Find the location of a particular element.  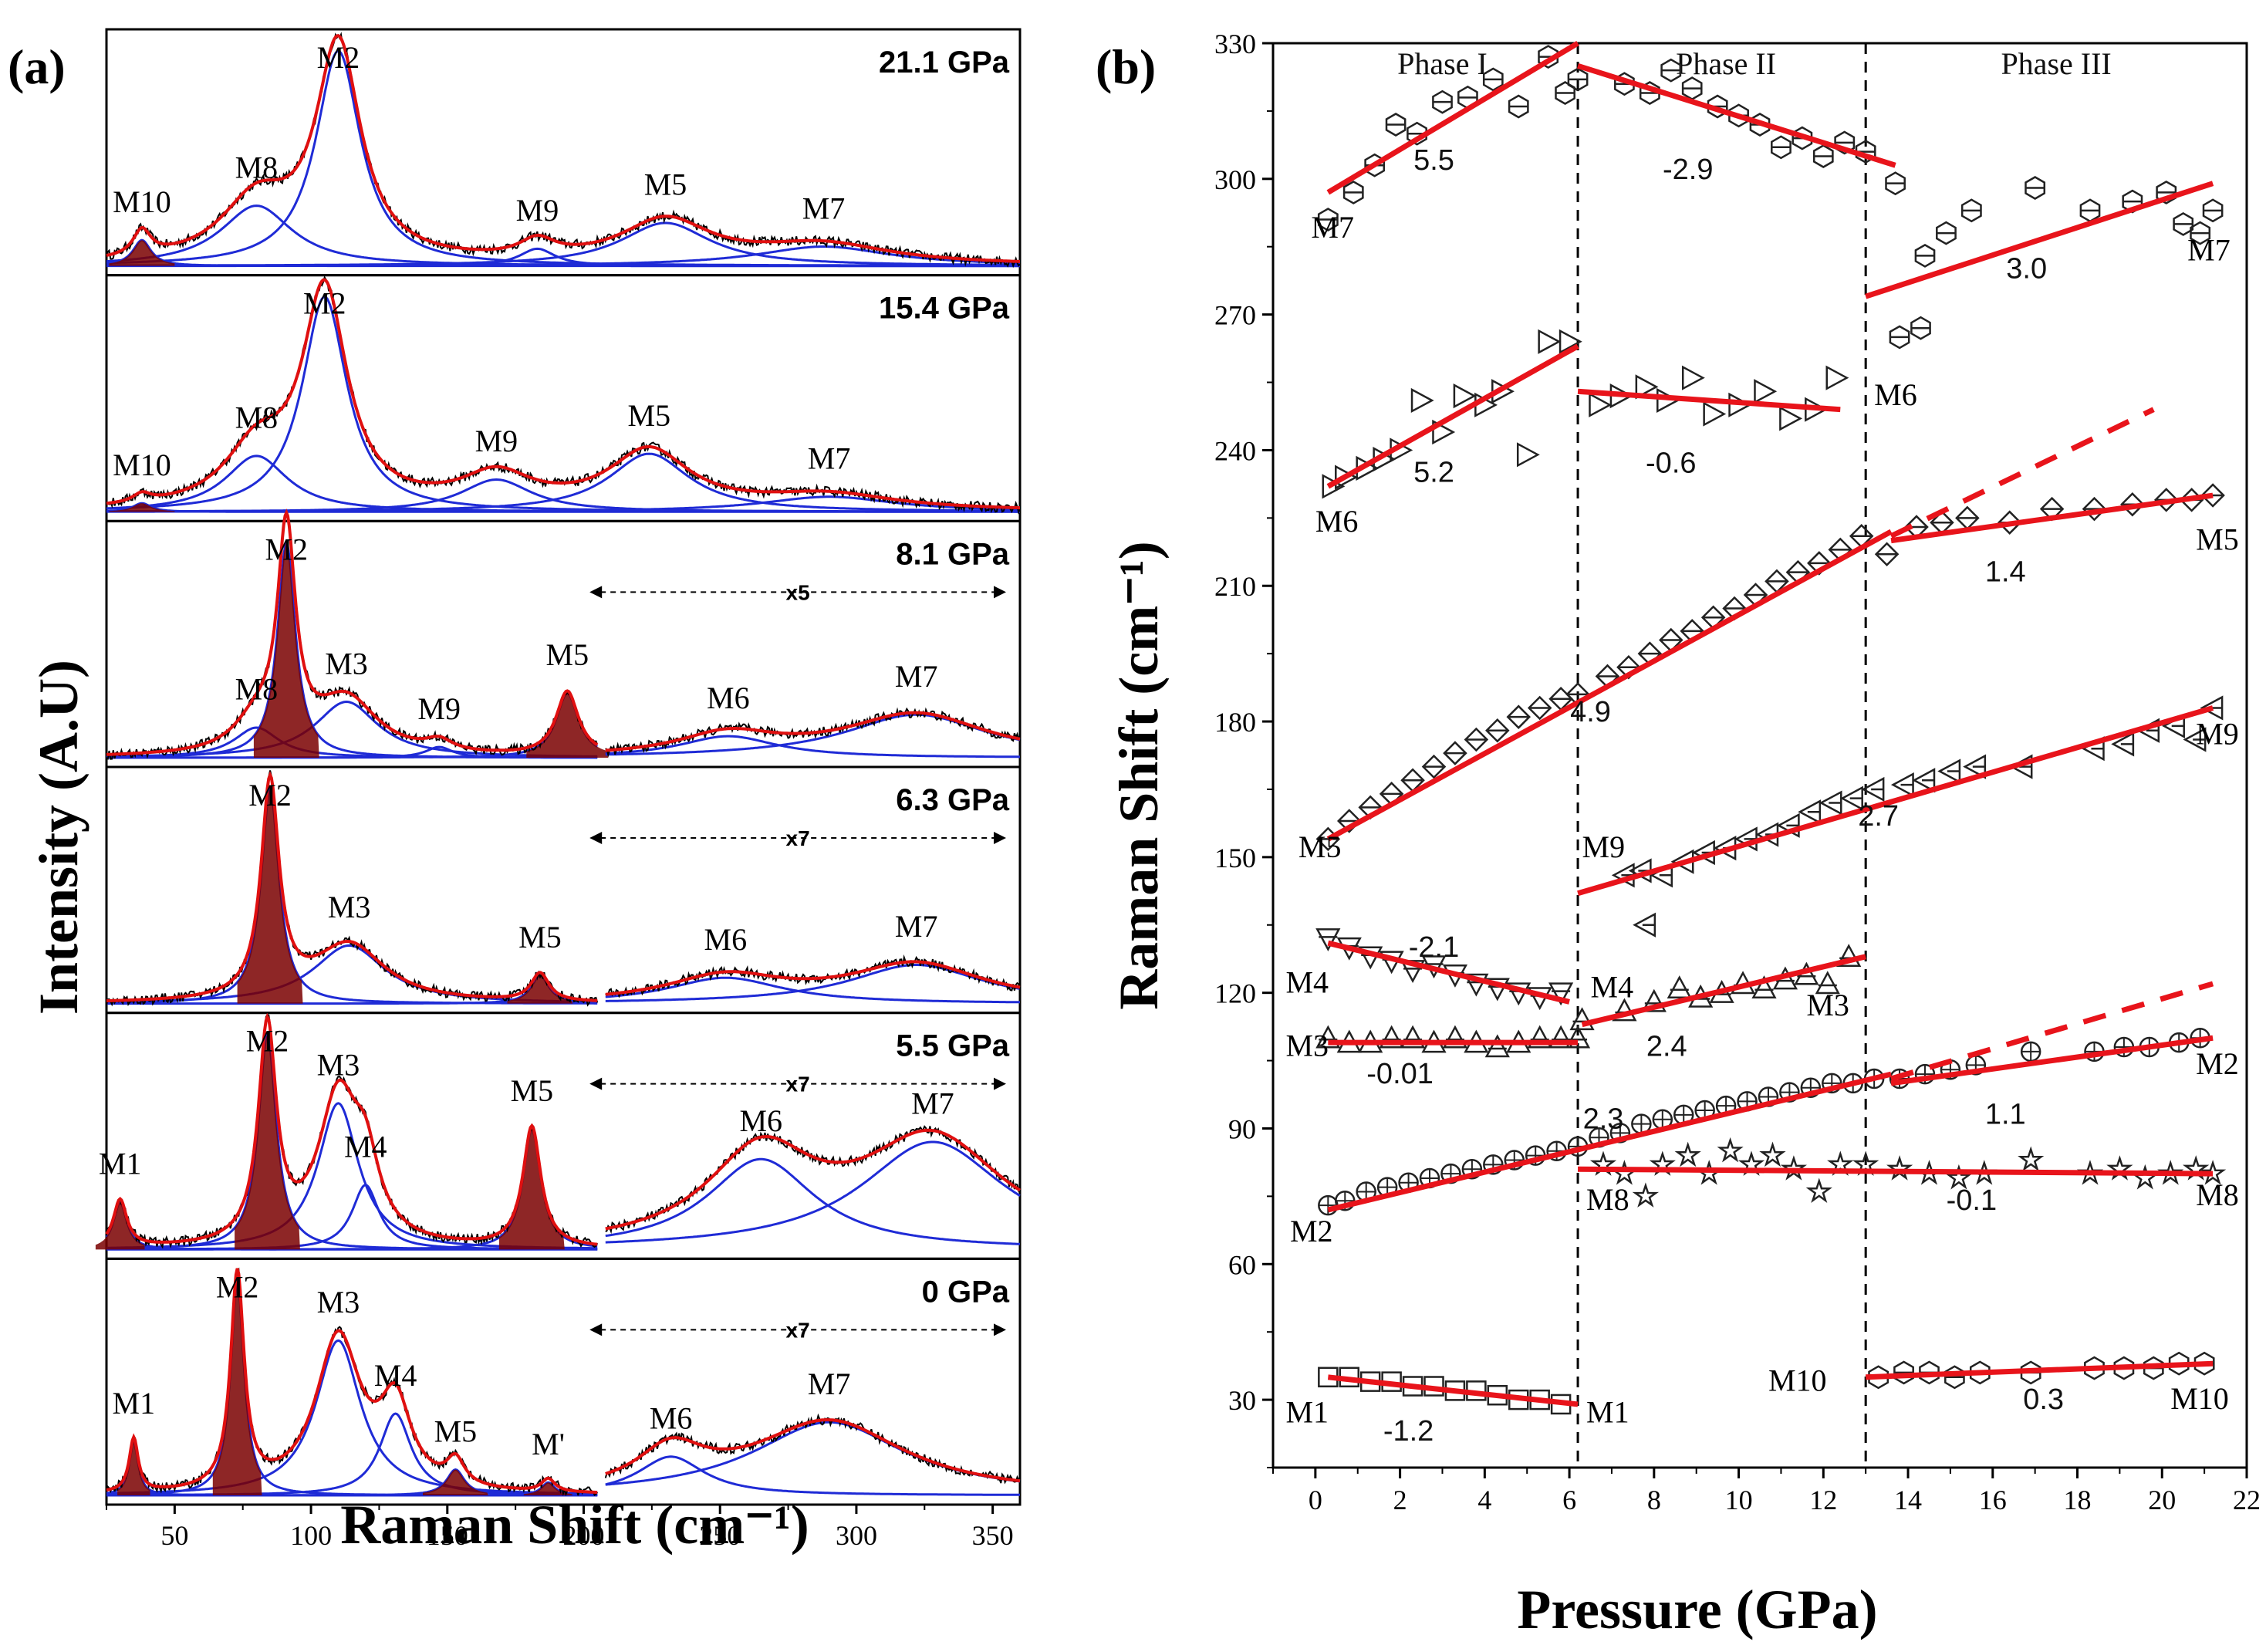

x-tick-label: 4 is located at coordinates (1484, 1500).